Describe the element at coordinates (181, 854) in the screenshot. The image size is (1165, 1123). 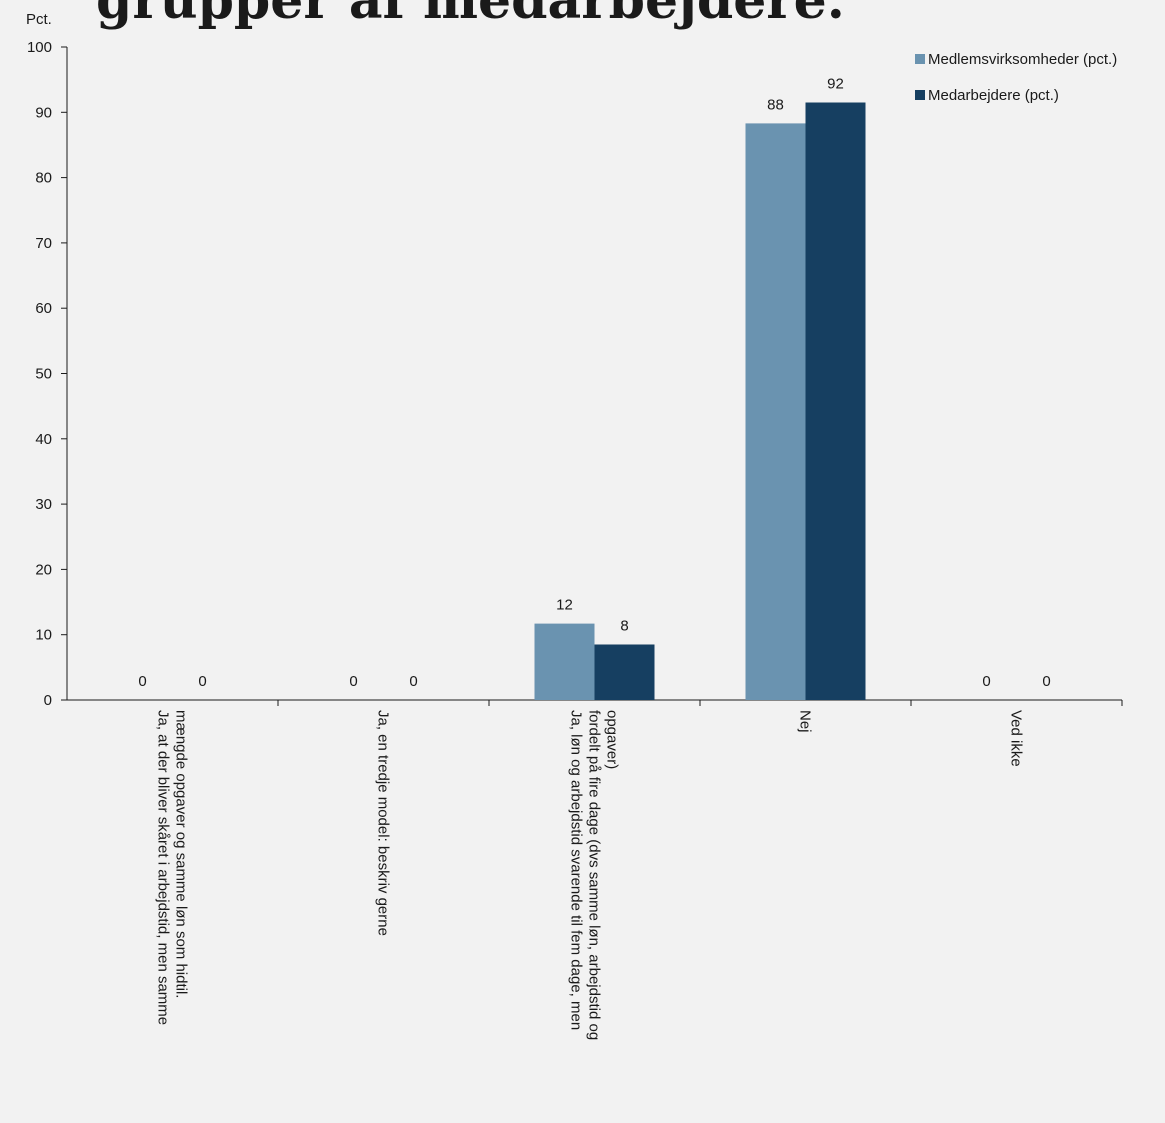
I see `category-label-line: mængde opgaver og samme løn som hidtil.` at that location.